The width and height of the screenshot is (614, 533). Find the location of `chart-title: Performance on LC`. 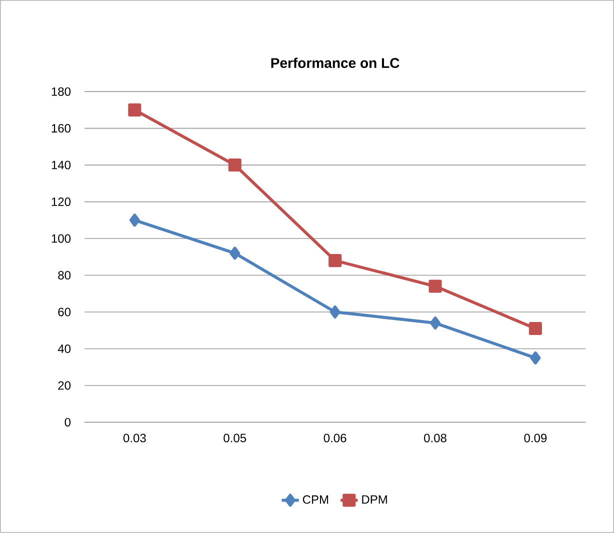

chart-title: Performance on LC is located at coordinates (335, 63).